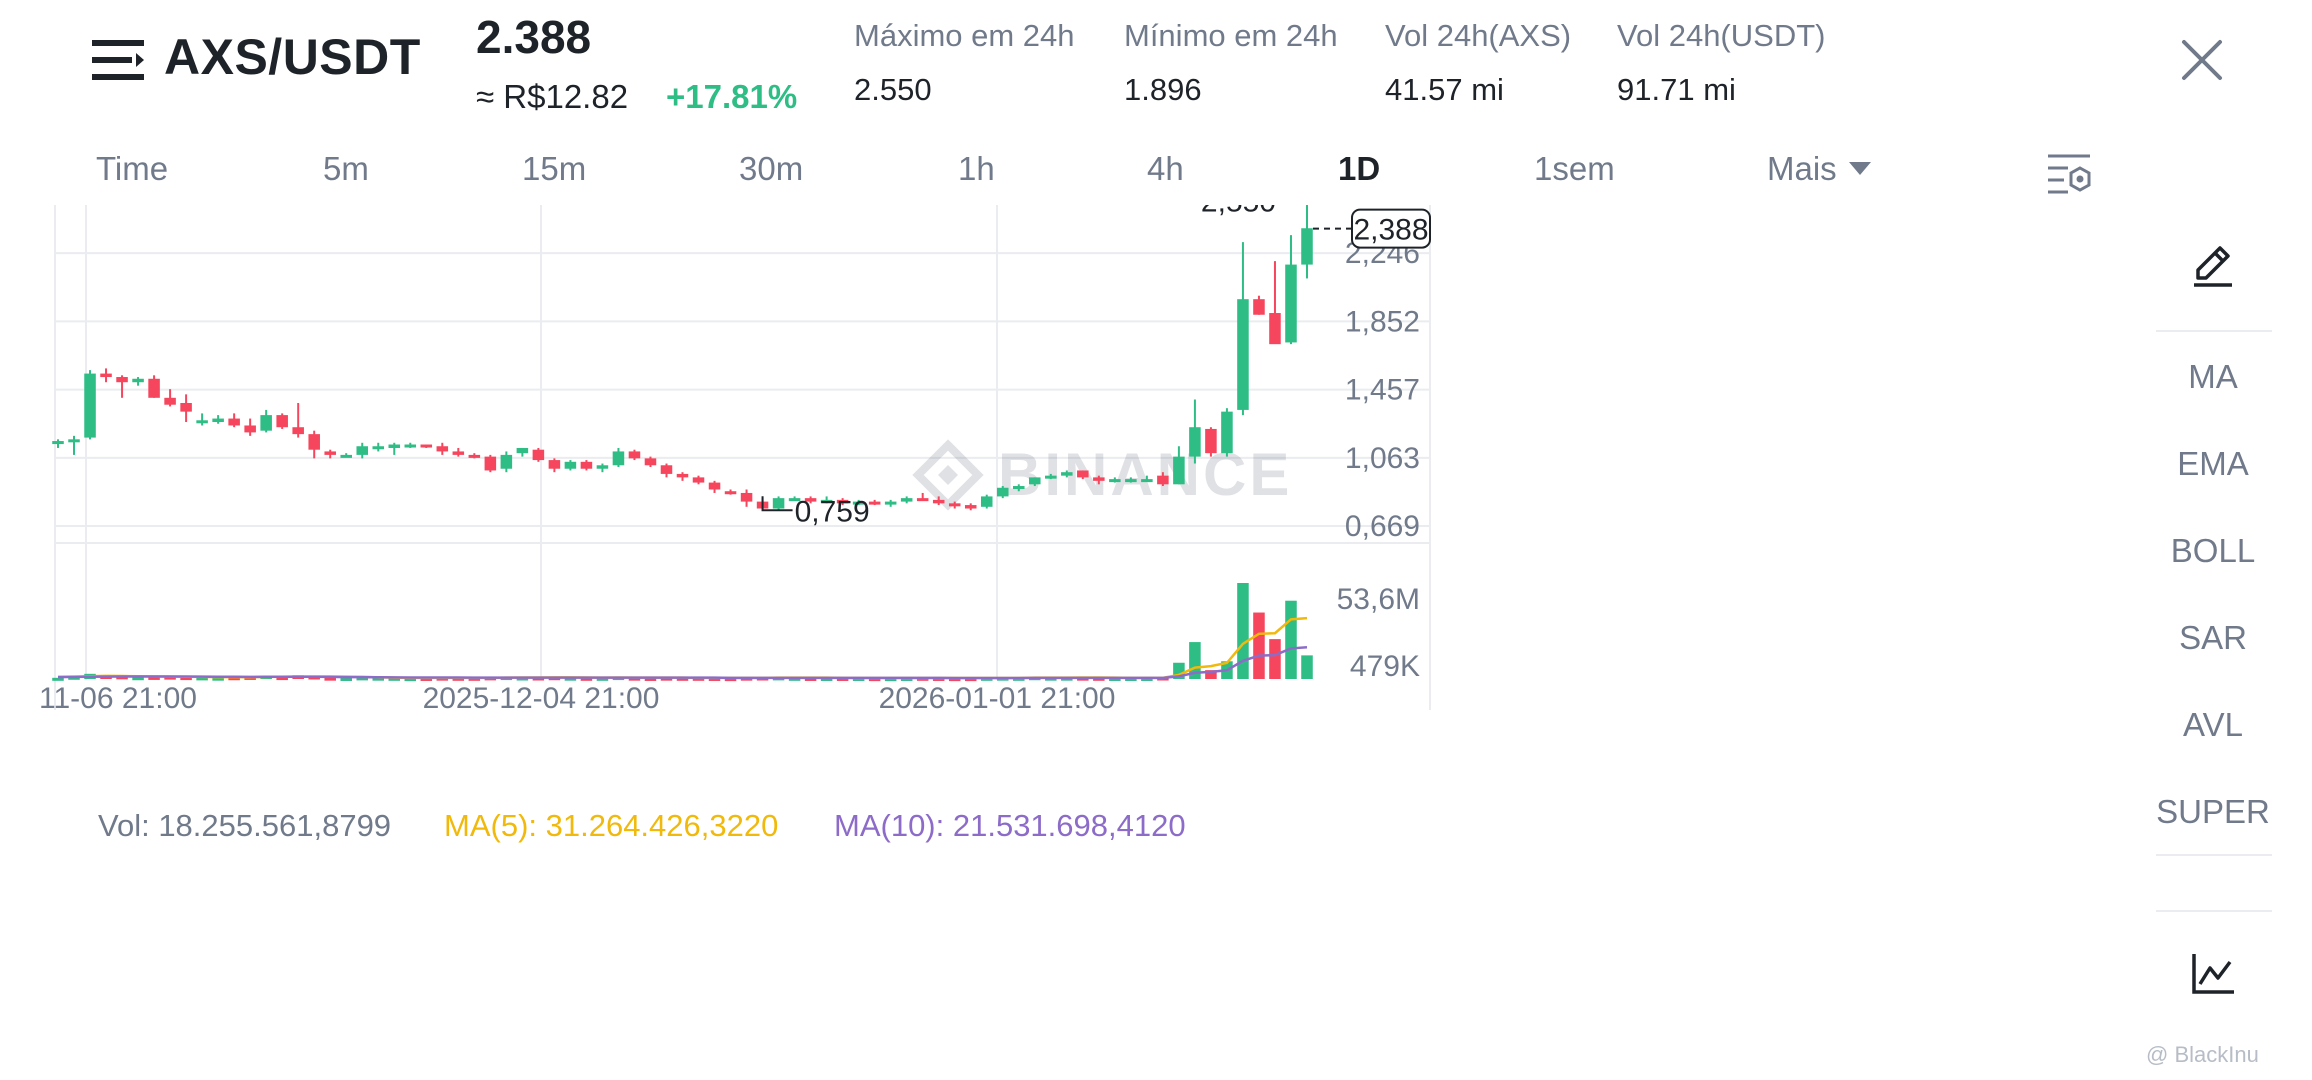 This screenshot has width=2312, height=1080. Describe the element at coordinates (1444, 89) in the screenshot. I see `stat-value: 41.57 mi` at that location.